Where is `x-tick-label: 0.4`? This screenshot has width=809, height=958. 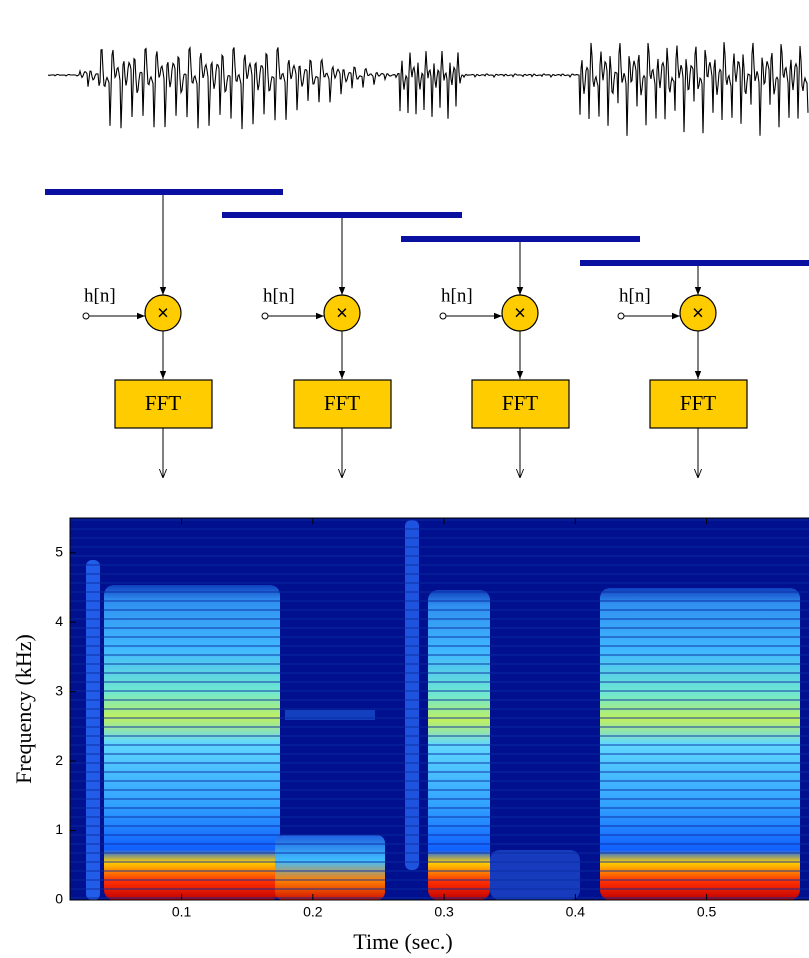 x-tick-label: 0.4 is located at coordinates (576, 912).